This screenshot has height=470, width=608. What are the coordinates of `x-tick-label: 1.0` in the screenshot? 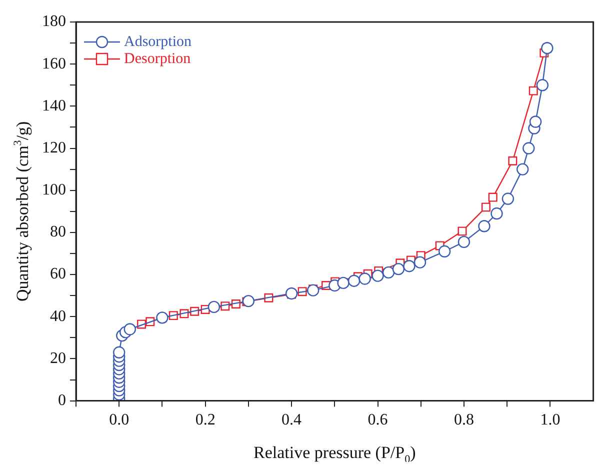 It's located at (550, 420).